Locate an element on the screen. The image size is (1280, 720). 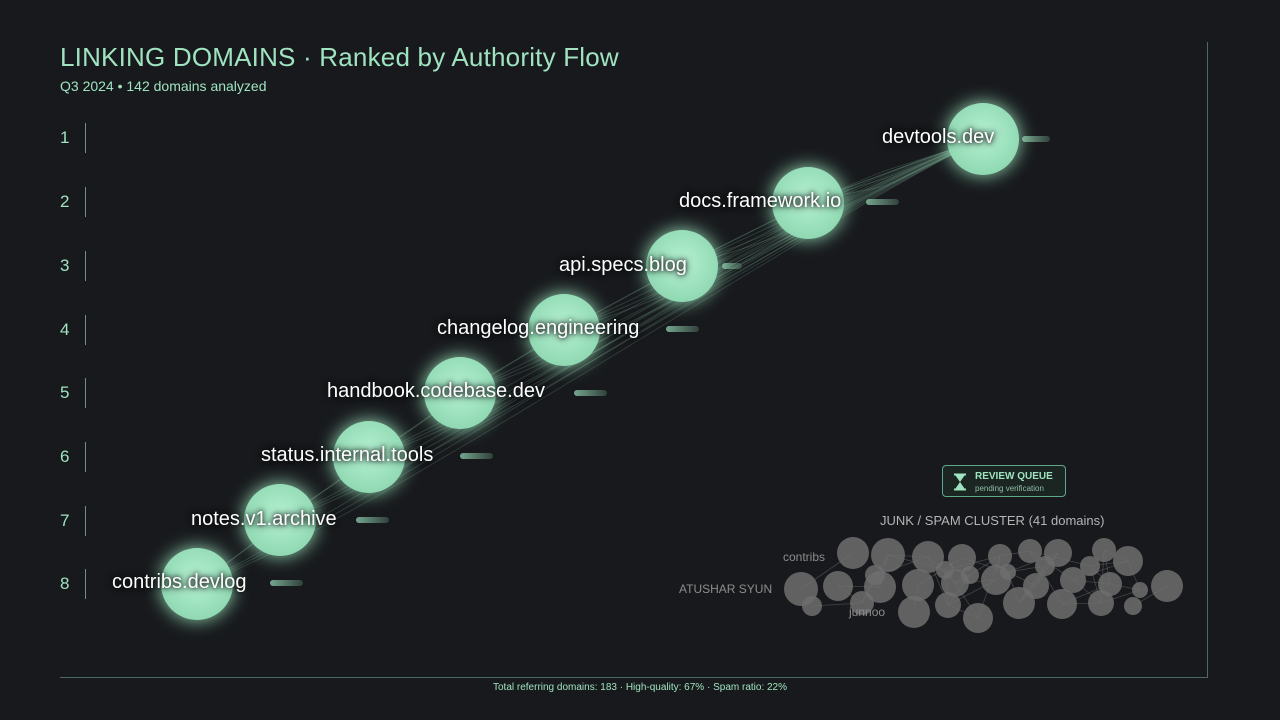
rank-label-3: 3 is located at coordinates (65, 265).